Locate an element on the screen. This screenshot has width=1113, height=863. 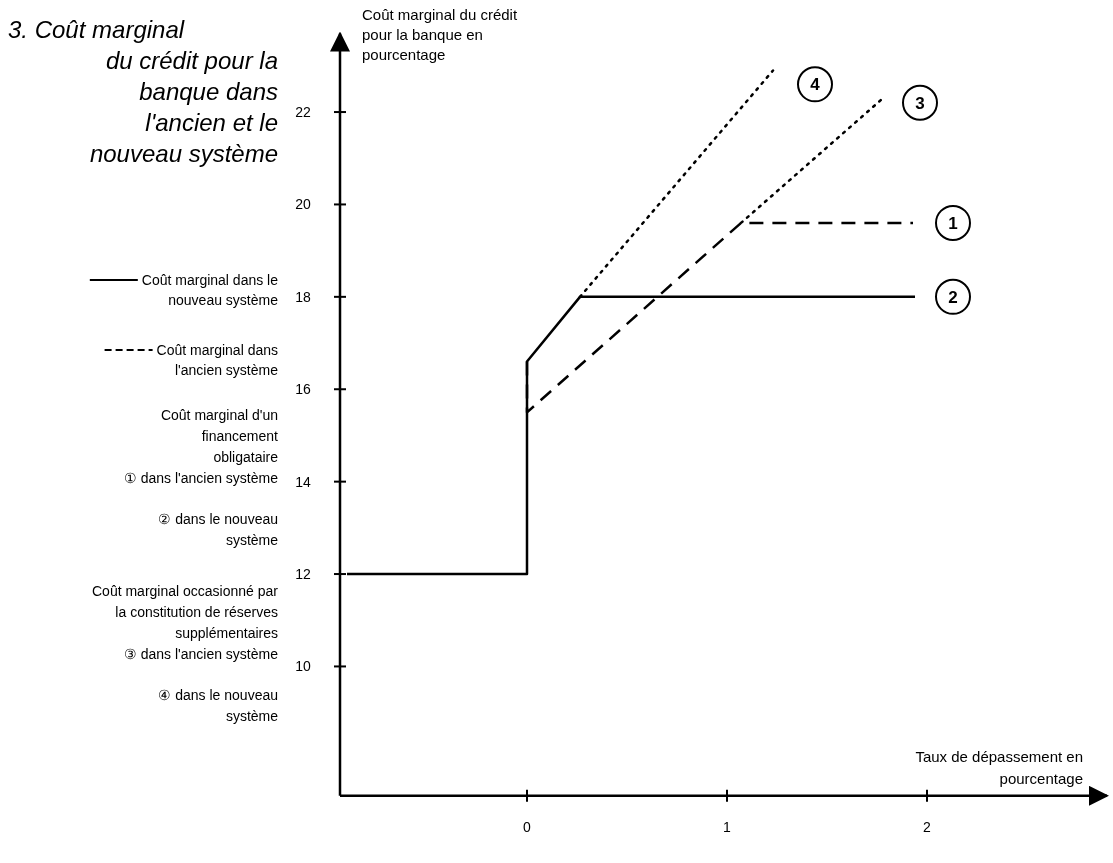
y-tick-label: 16 is located at coordinates (303, 389).